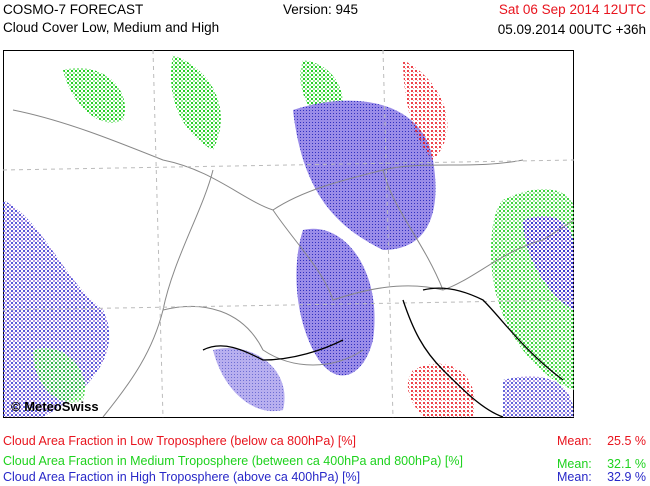 This screenshot has height=486, width=650. Describe the element at coordinates (626, 441) in the screenshot. I see `mean-value: 25.5 %` at that location.